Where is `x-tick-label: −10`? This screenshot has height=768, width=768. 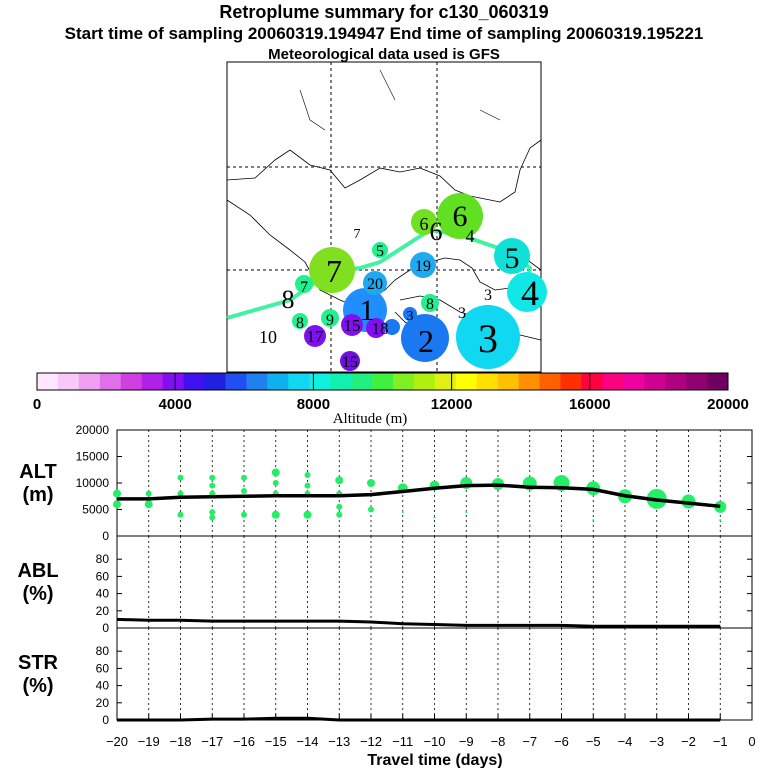 x-tick-label: −10 is located at coordinates (434, 741).